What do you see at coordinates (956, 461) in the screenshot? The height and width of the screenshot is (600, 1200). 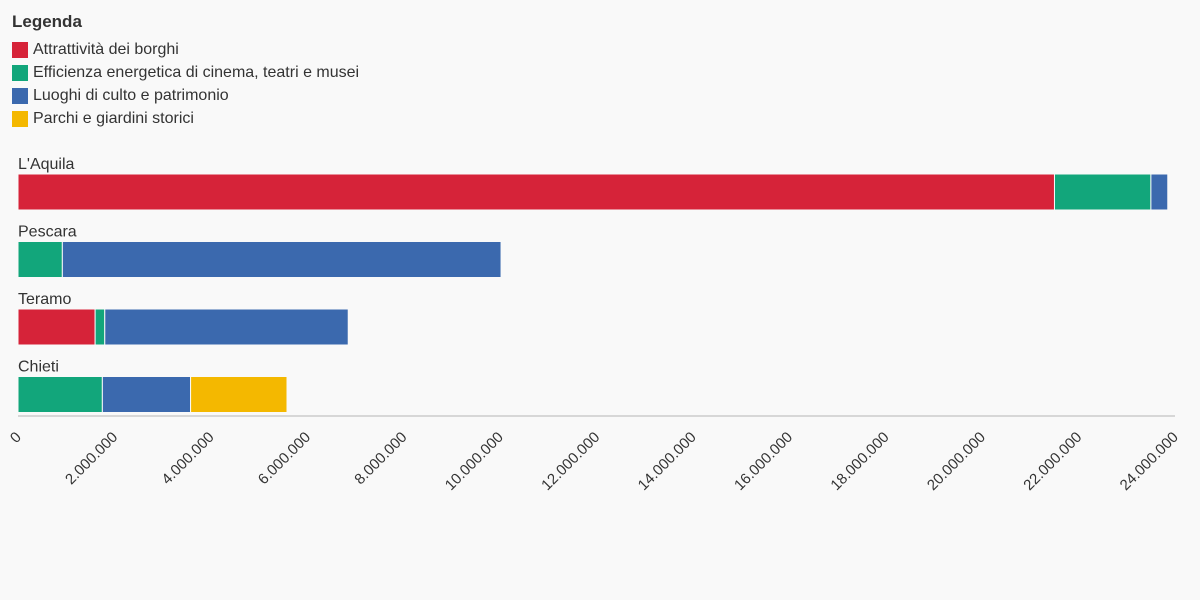 I see `x-tick-label: 20.000.000` at bounding box center [956, 461].